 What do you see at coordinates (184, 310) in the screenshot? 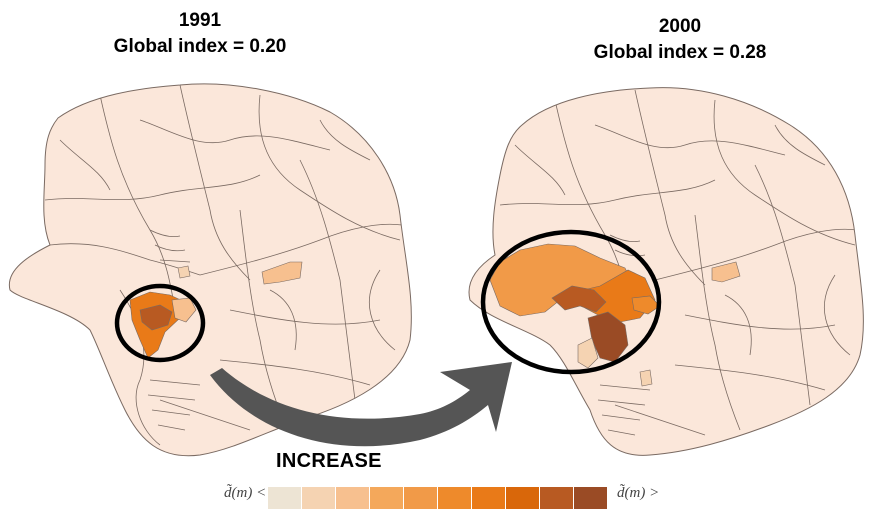
I see `map-1991-region-light` at bounding box center [184, 310].